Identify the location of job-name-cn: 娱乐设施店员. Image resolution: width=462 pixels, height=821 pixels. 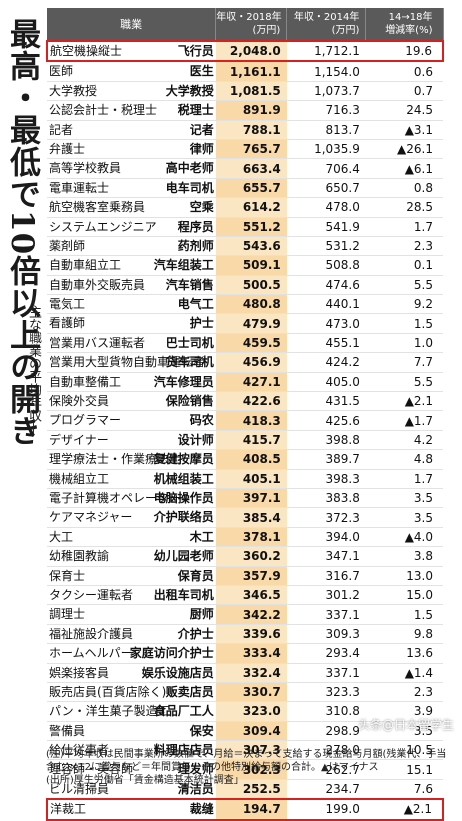
(177, 672).